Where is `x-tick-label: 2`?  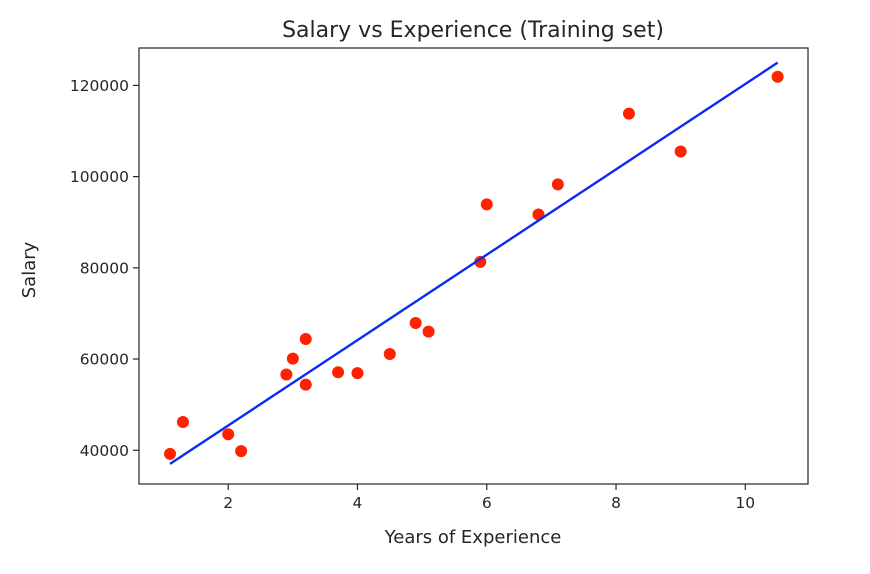
x-tick-label: 2 is located at coordinates (228, 503).